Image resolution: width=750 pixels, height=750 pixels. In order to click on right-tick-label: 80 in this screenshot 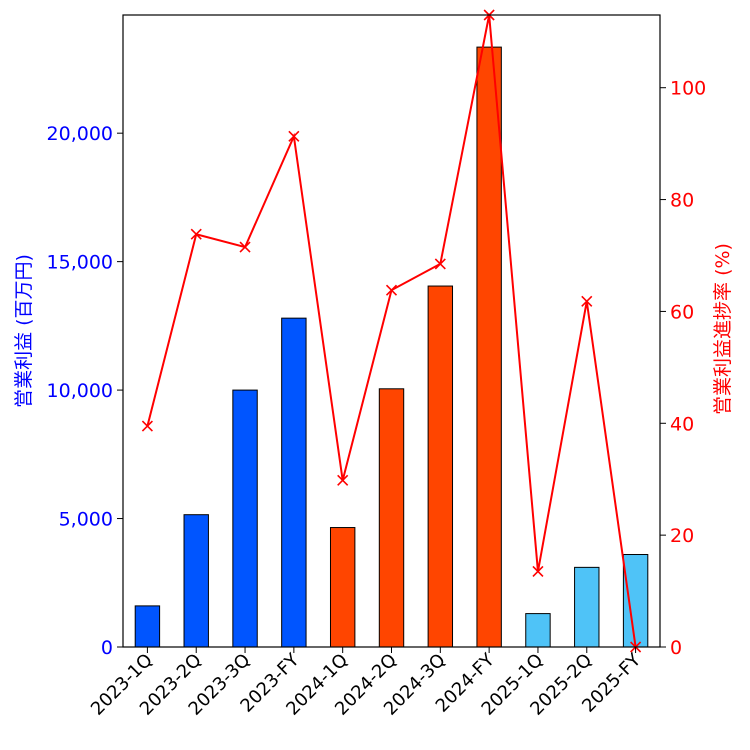, I will do `click(682, 201)`.